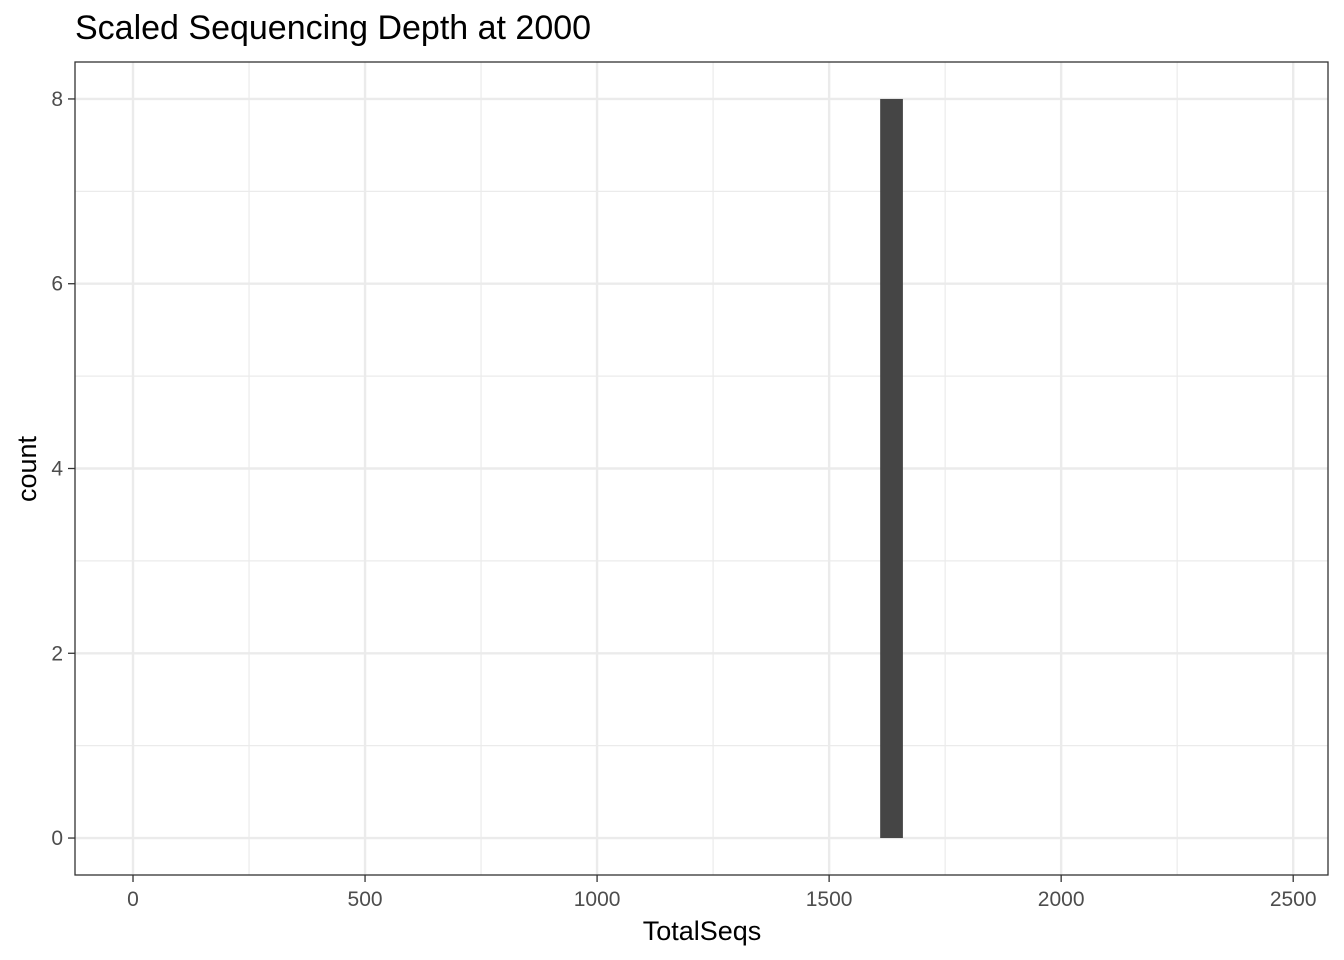  Describe the element at coordinates (57, 469) in the screenshot. I see `y-tick-label: 4` at that location.